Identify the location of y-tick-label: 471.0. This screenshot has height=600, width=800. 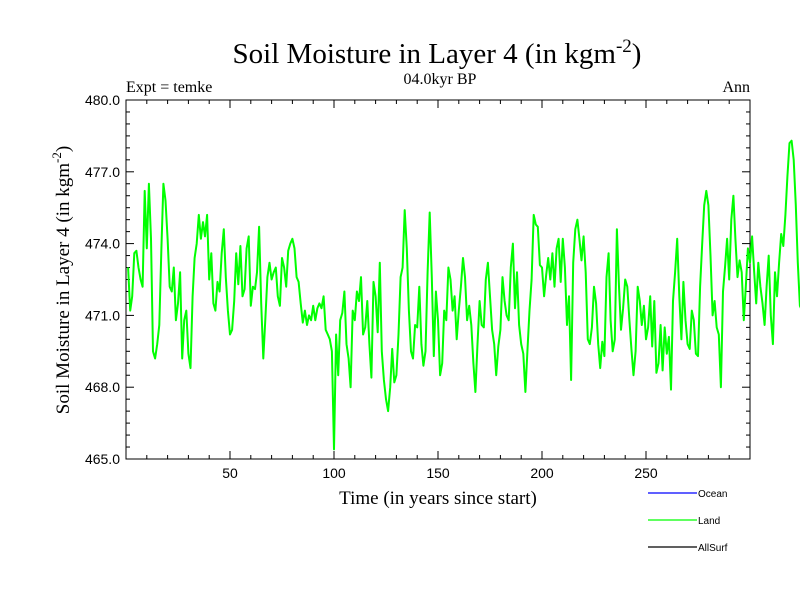
(102, 315).